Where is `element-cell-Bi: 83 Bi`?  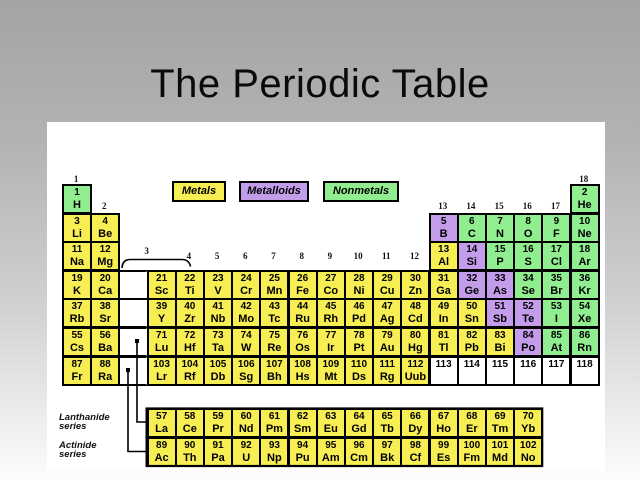
element-cell-Bi: 83 Bi is located at coordinates (500, 342).